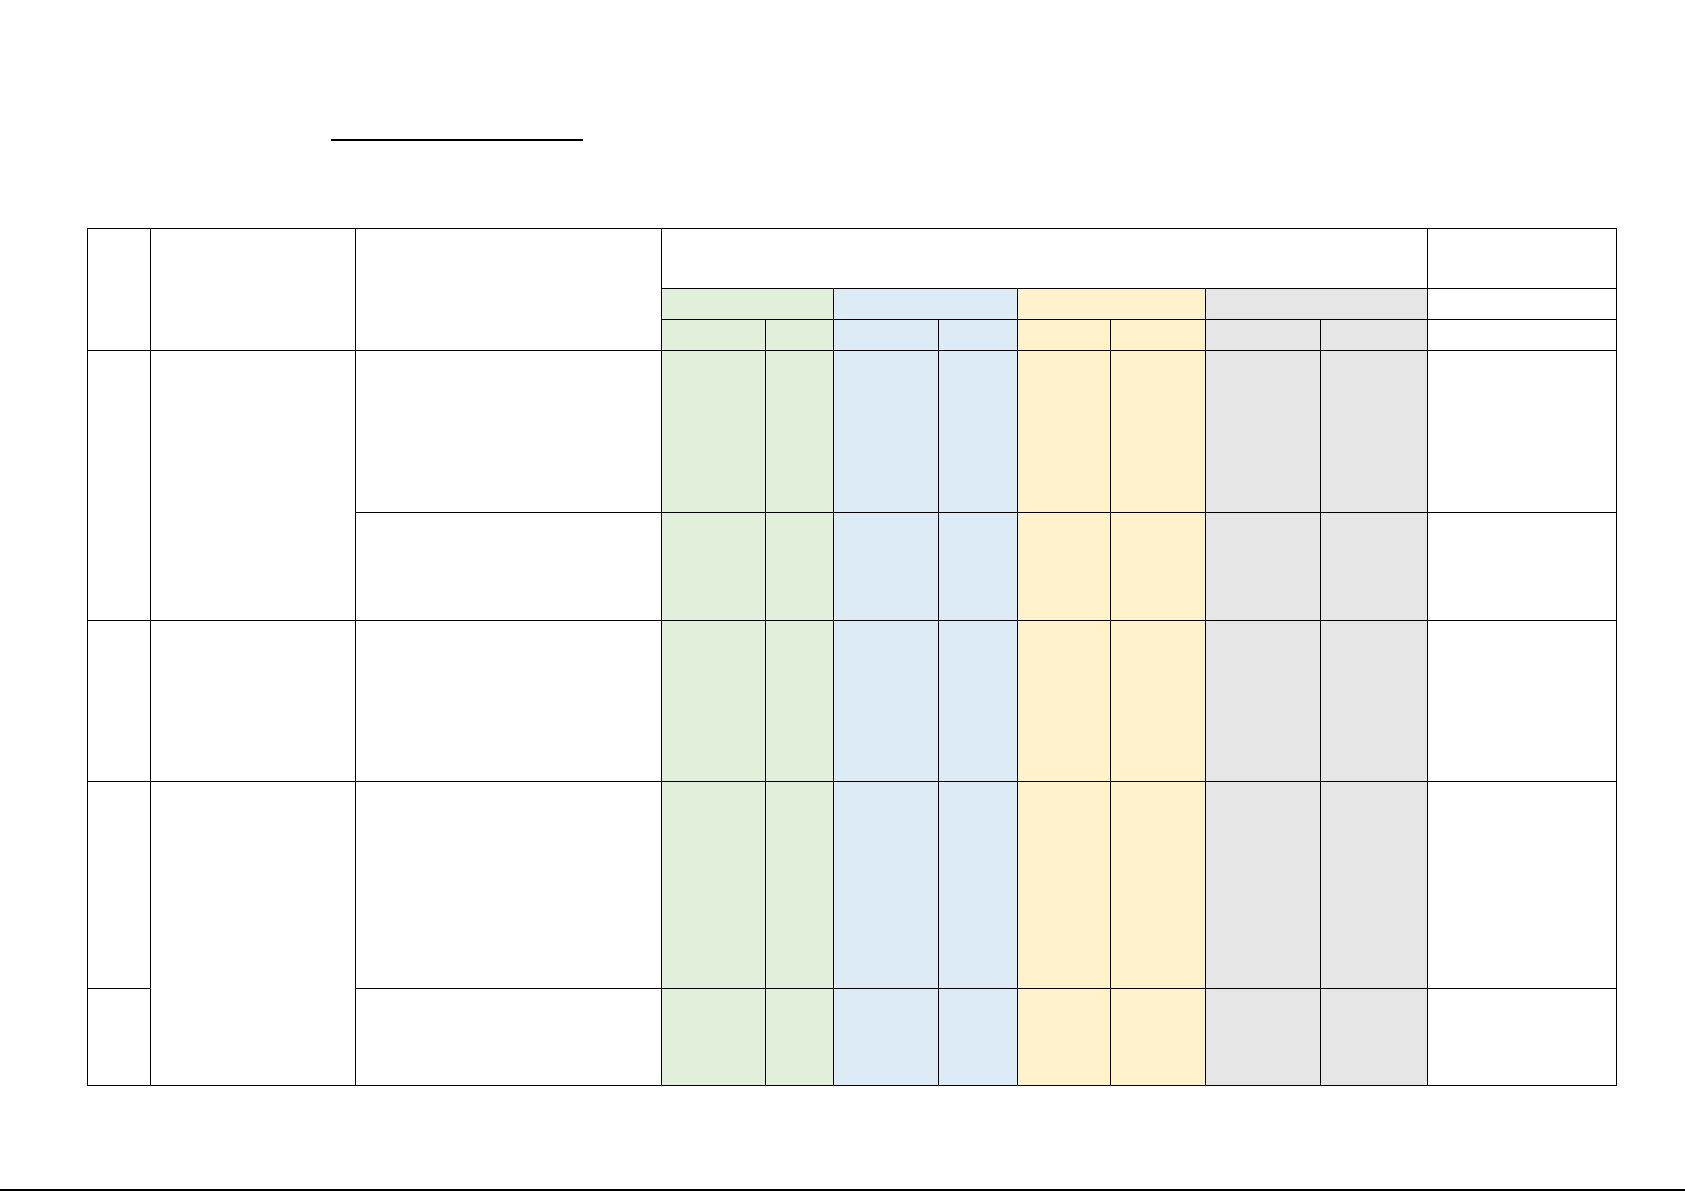 This screenshot has width=1685, height=1192. I want to click on header-cell-number, so click(119, 289).